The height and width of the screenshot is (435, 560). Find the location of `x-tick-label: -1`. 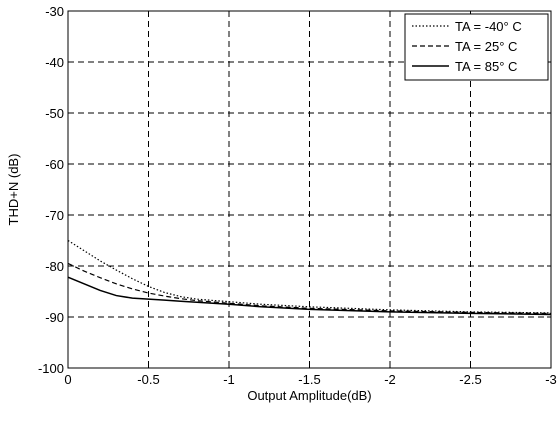

x-tick-label: -1 is located at coordinates (229, 379).